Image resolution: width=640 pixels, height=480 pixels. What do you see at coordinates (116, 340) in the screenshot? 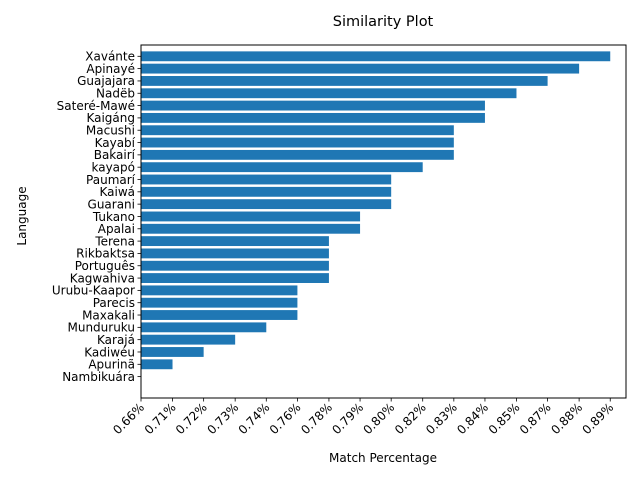
I see `y-tick-label: Karajá` at bounding box center [116, 340].